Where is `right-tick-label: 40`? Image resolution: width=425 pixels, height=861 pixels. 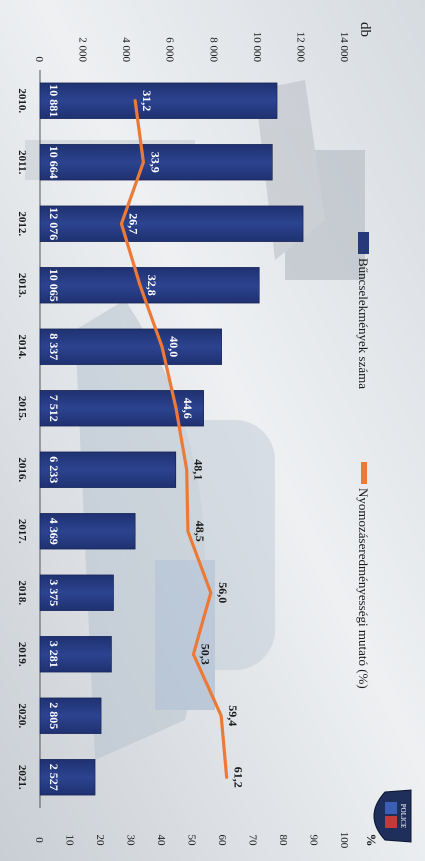 right-tick-label: 40 is located at coordinates (161, 841).